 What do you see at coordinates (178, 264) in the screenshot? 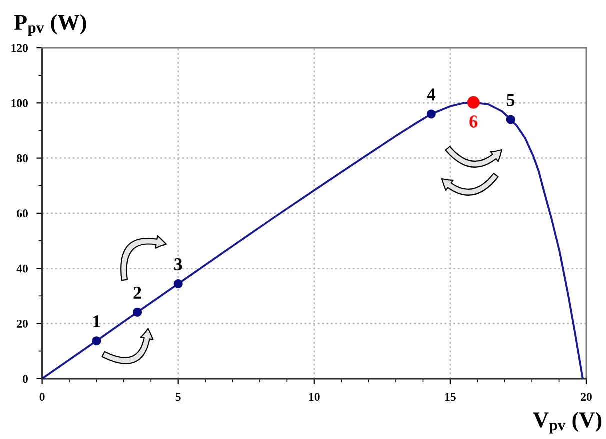
I see `annotation: 3` at bounding box center [178, 264].